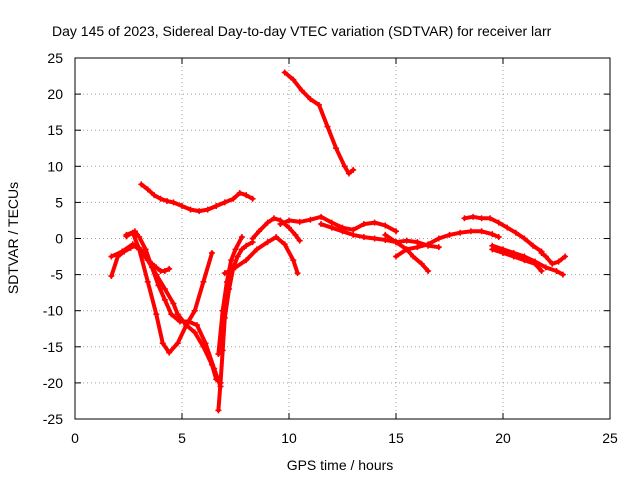 The height and width of the screenshot is (480, 640). Describe the element at coordinates (396, 438) in the screenshot. I see `x-tick-label: 15` at that location.